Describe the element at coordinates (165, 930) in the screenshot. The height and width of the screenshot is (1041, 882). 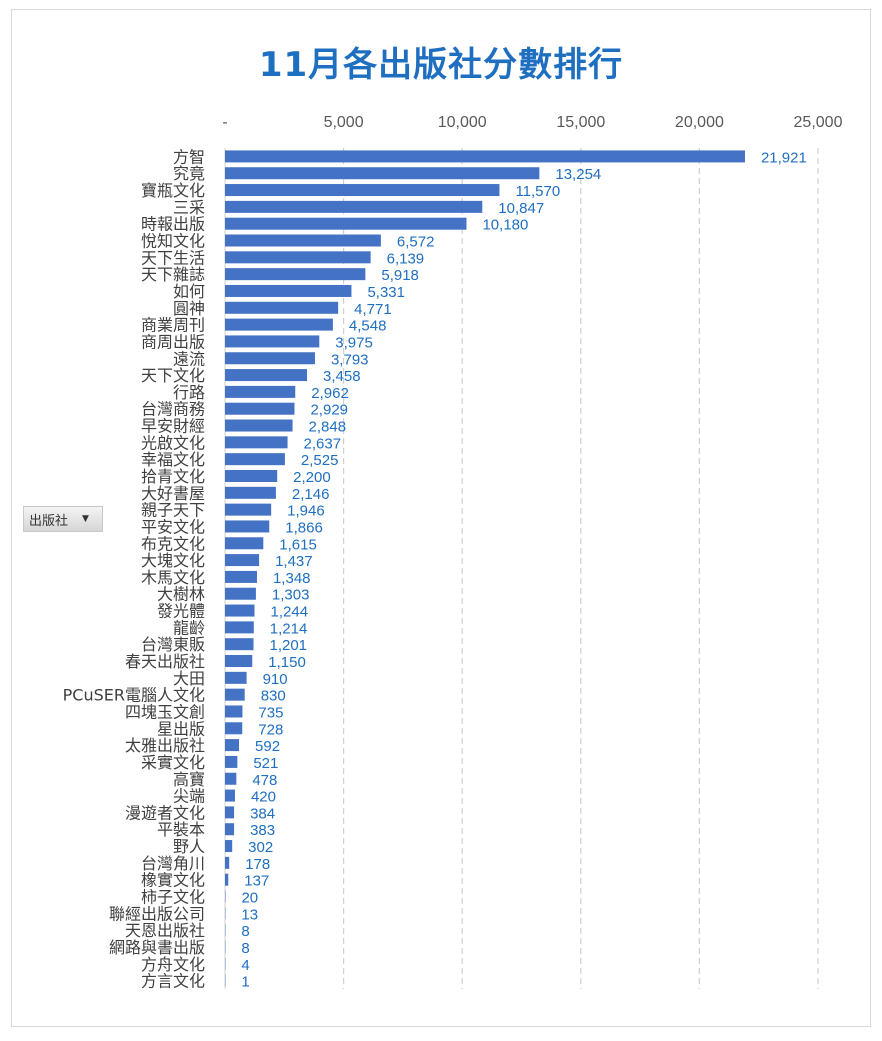
I see `category-label: 天恩出版社` at that location.